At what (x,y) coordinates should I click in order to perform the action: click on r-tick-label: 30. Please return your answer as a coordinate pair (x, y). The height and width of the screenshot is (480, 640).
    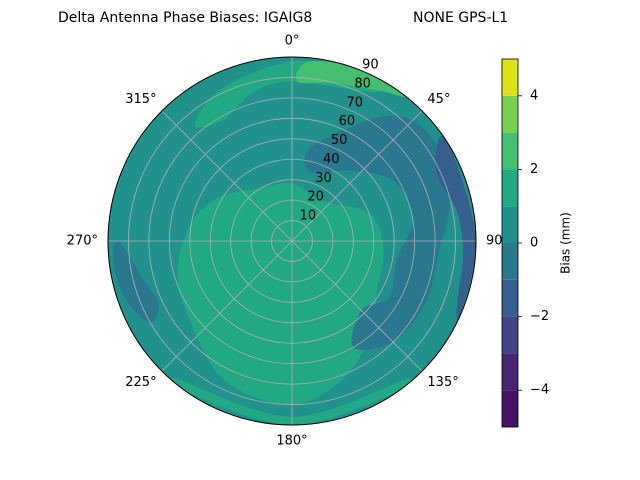
    Looking at the image, I should click on (323, 178).